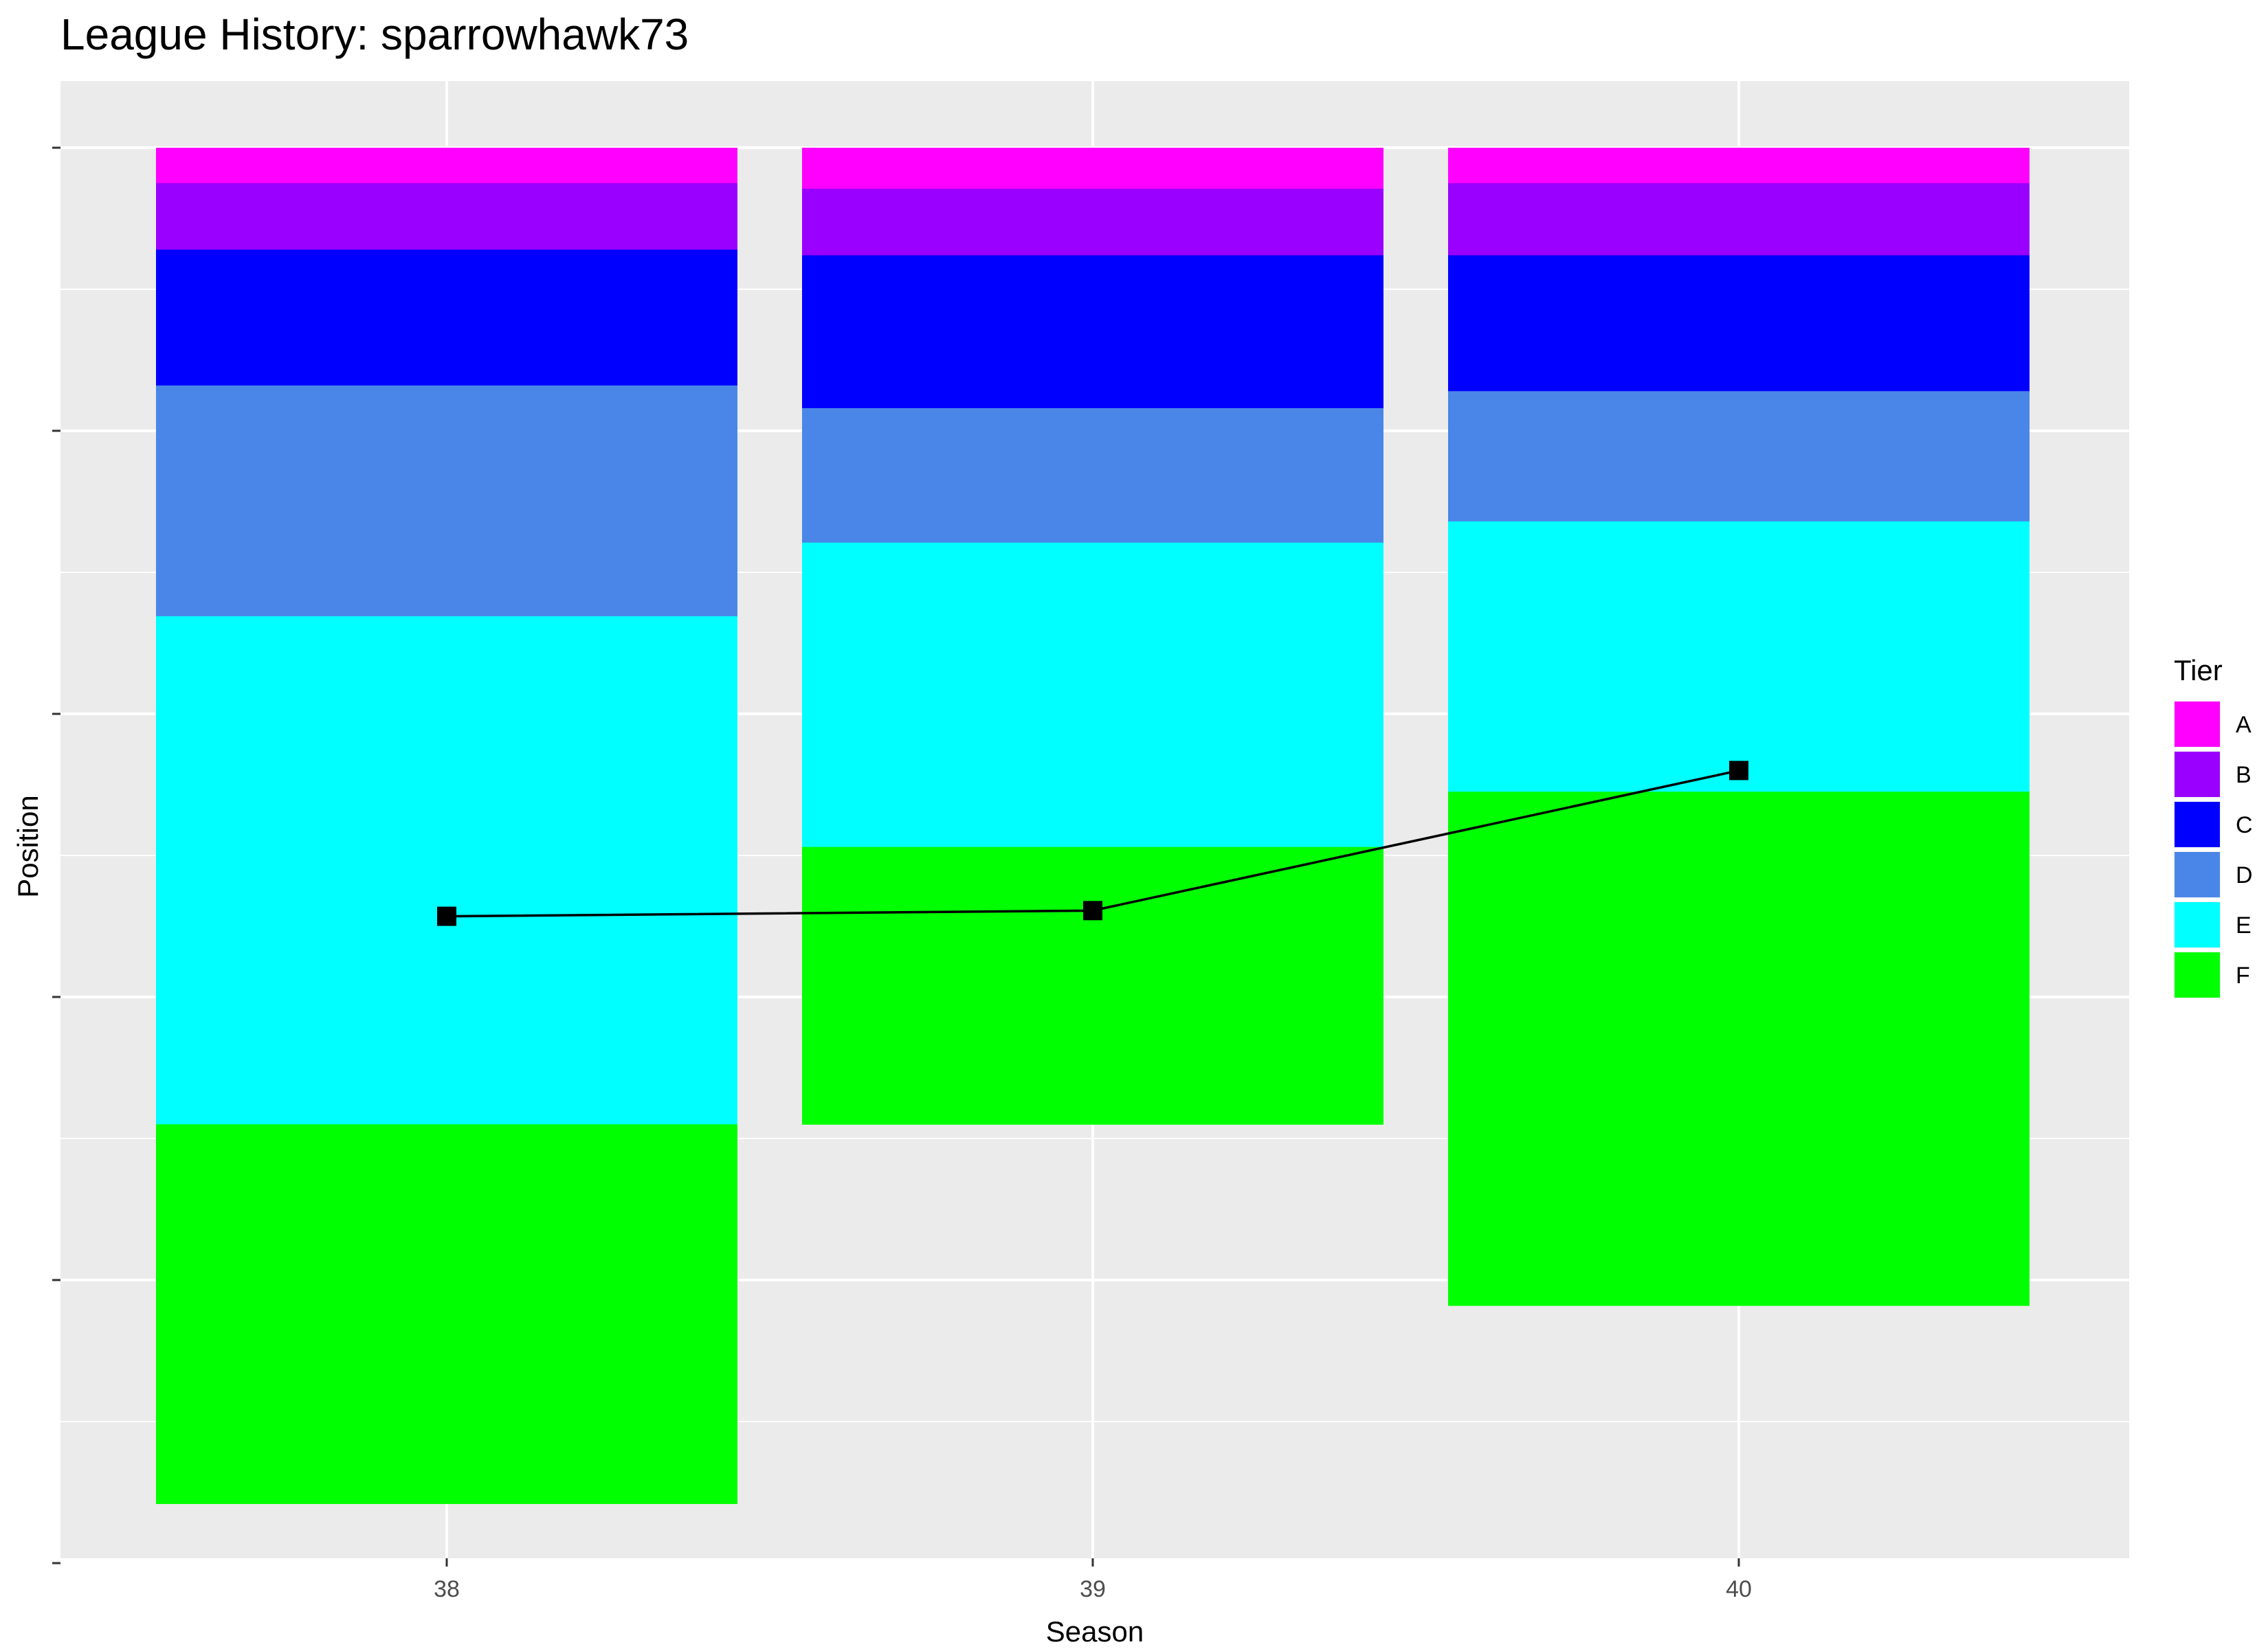 This screenshot has width=2268, height=1649. What do you see at coordinates (2197, 775) in the screenshot?
I see `legend-key-b` at bounding box center [2197, 775].